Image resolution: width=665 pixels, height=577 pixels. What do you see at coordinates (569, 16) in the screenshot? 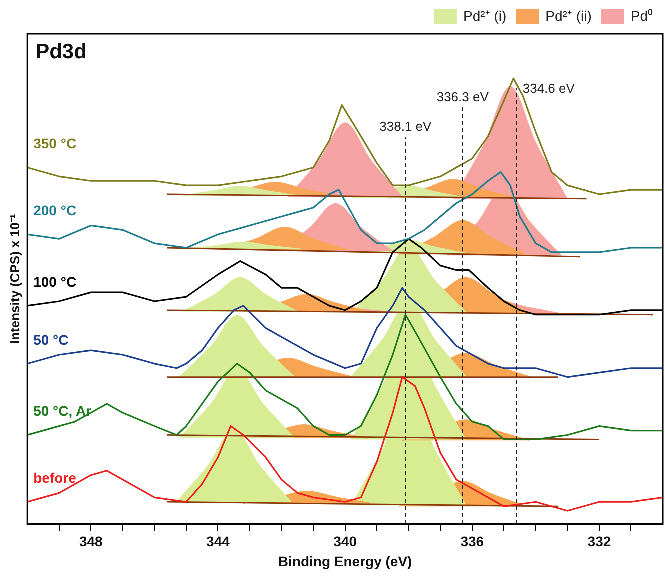
I see `legend-label: Pd²⁺ (ii)` at bounding box center [569, 16].